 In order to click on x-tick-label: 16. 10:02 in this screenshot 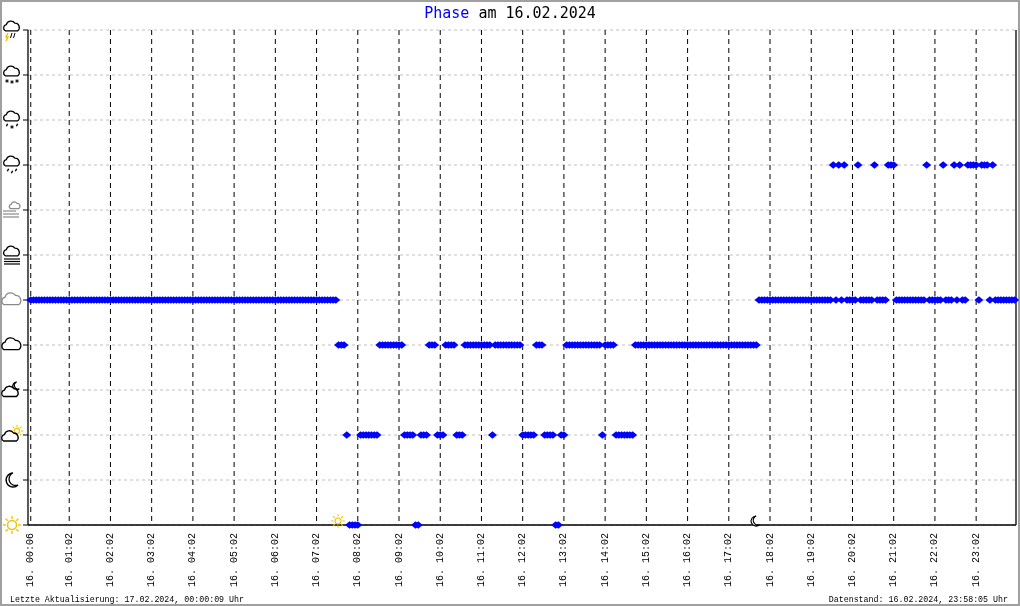, I will do `click(440, 560)`.